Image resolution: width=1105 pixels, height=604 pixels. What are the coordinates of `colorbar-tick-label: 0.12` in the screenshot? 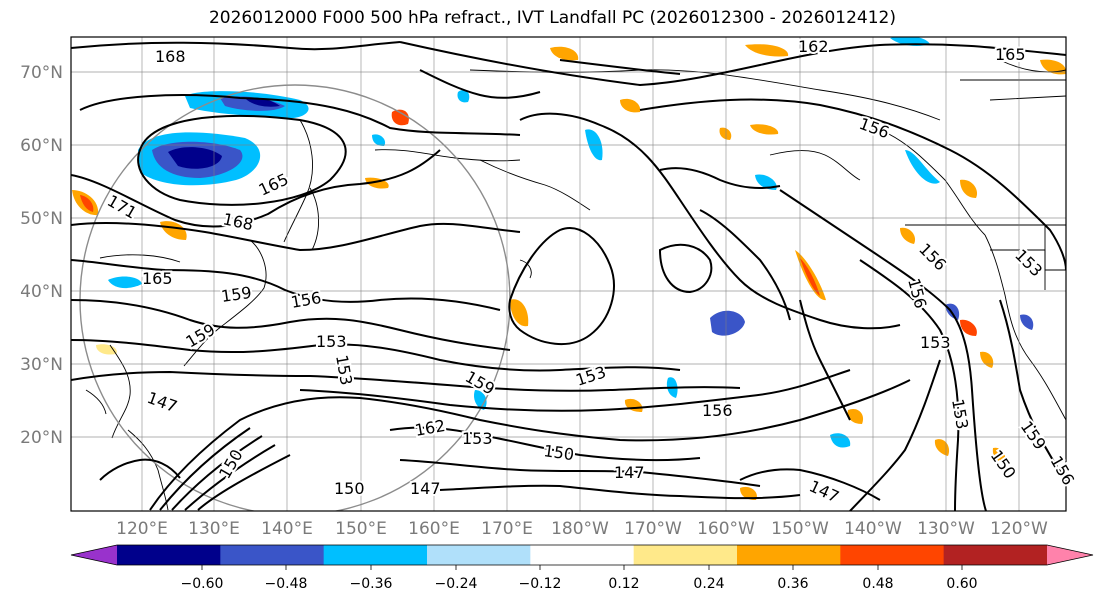 It's located at (623, 584).